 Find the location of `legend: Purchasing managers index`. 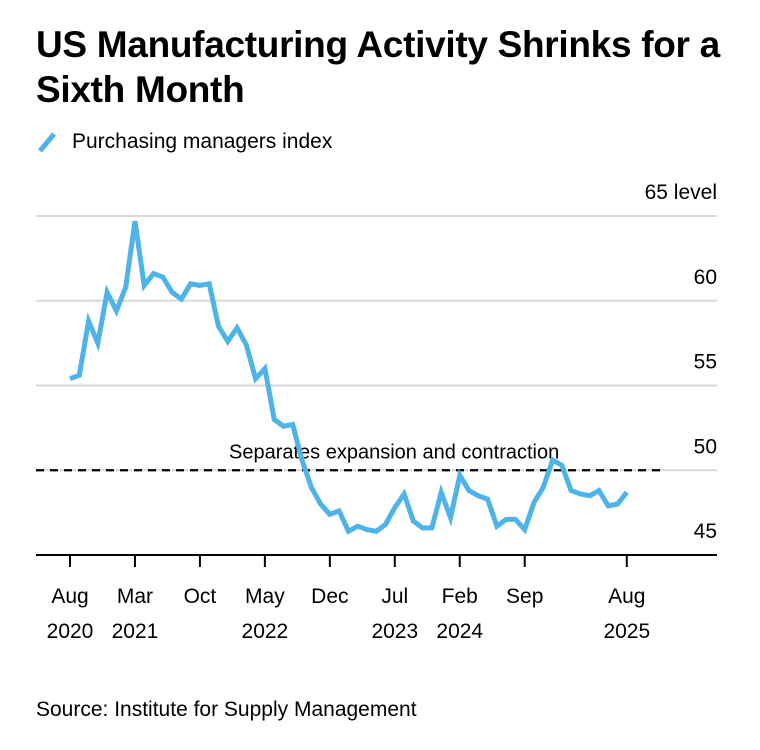

legend: Purchasing managers index is located at coordinates (184, 142).